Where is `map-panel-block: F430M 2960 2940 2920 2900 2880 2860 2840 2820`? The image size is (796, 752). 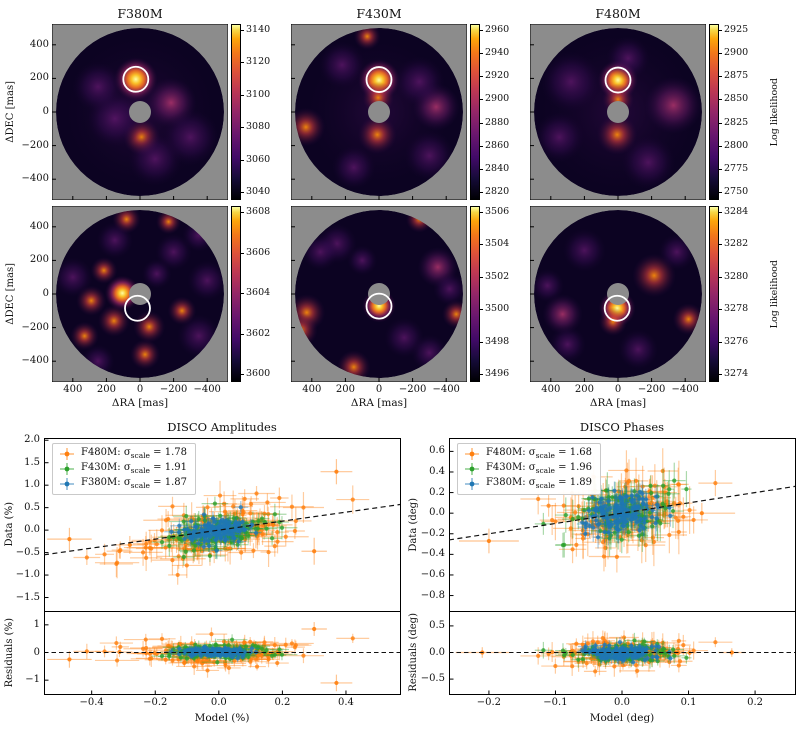
map-panel-block: F430M 2960 2940 2920 2900 2880 2860 2840 2820 is located at coordinates (404, 103).